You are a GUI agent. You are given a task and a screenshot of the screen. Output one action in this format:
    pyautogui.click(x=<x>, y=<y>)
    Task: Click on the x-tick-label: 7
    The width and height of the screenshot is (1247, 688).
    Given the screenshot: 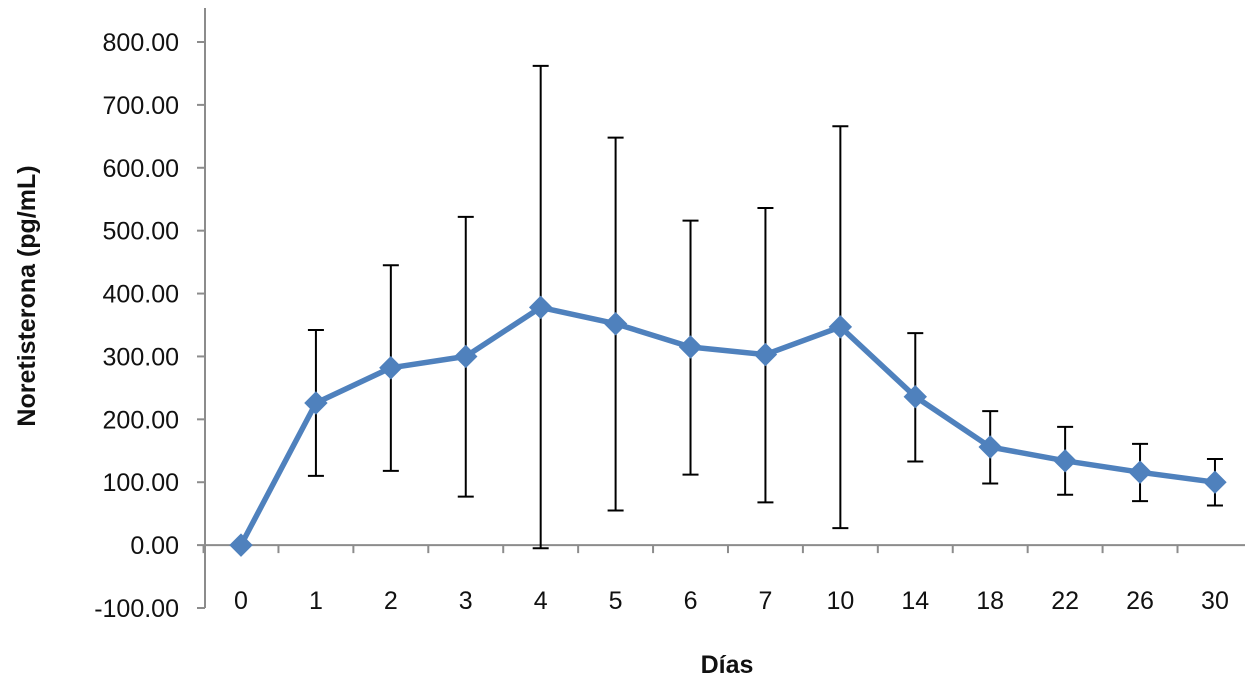 What is the action you would take?
    pyautogui.click(x=765, y=601)
    